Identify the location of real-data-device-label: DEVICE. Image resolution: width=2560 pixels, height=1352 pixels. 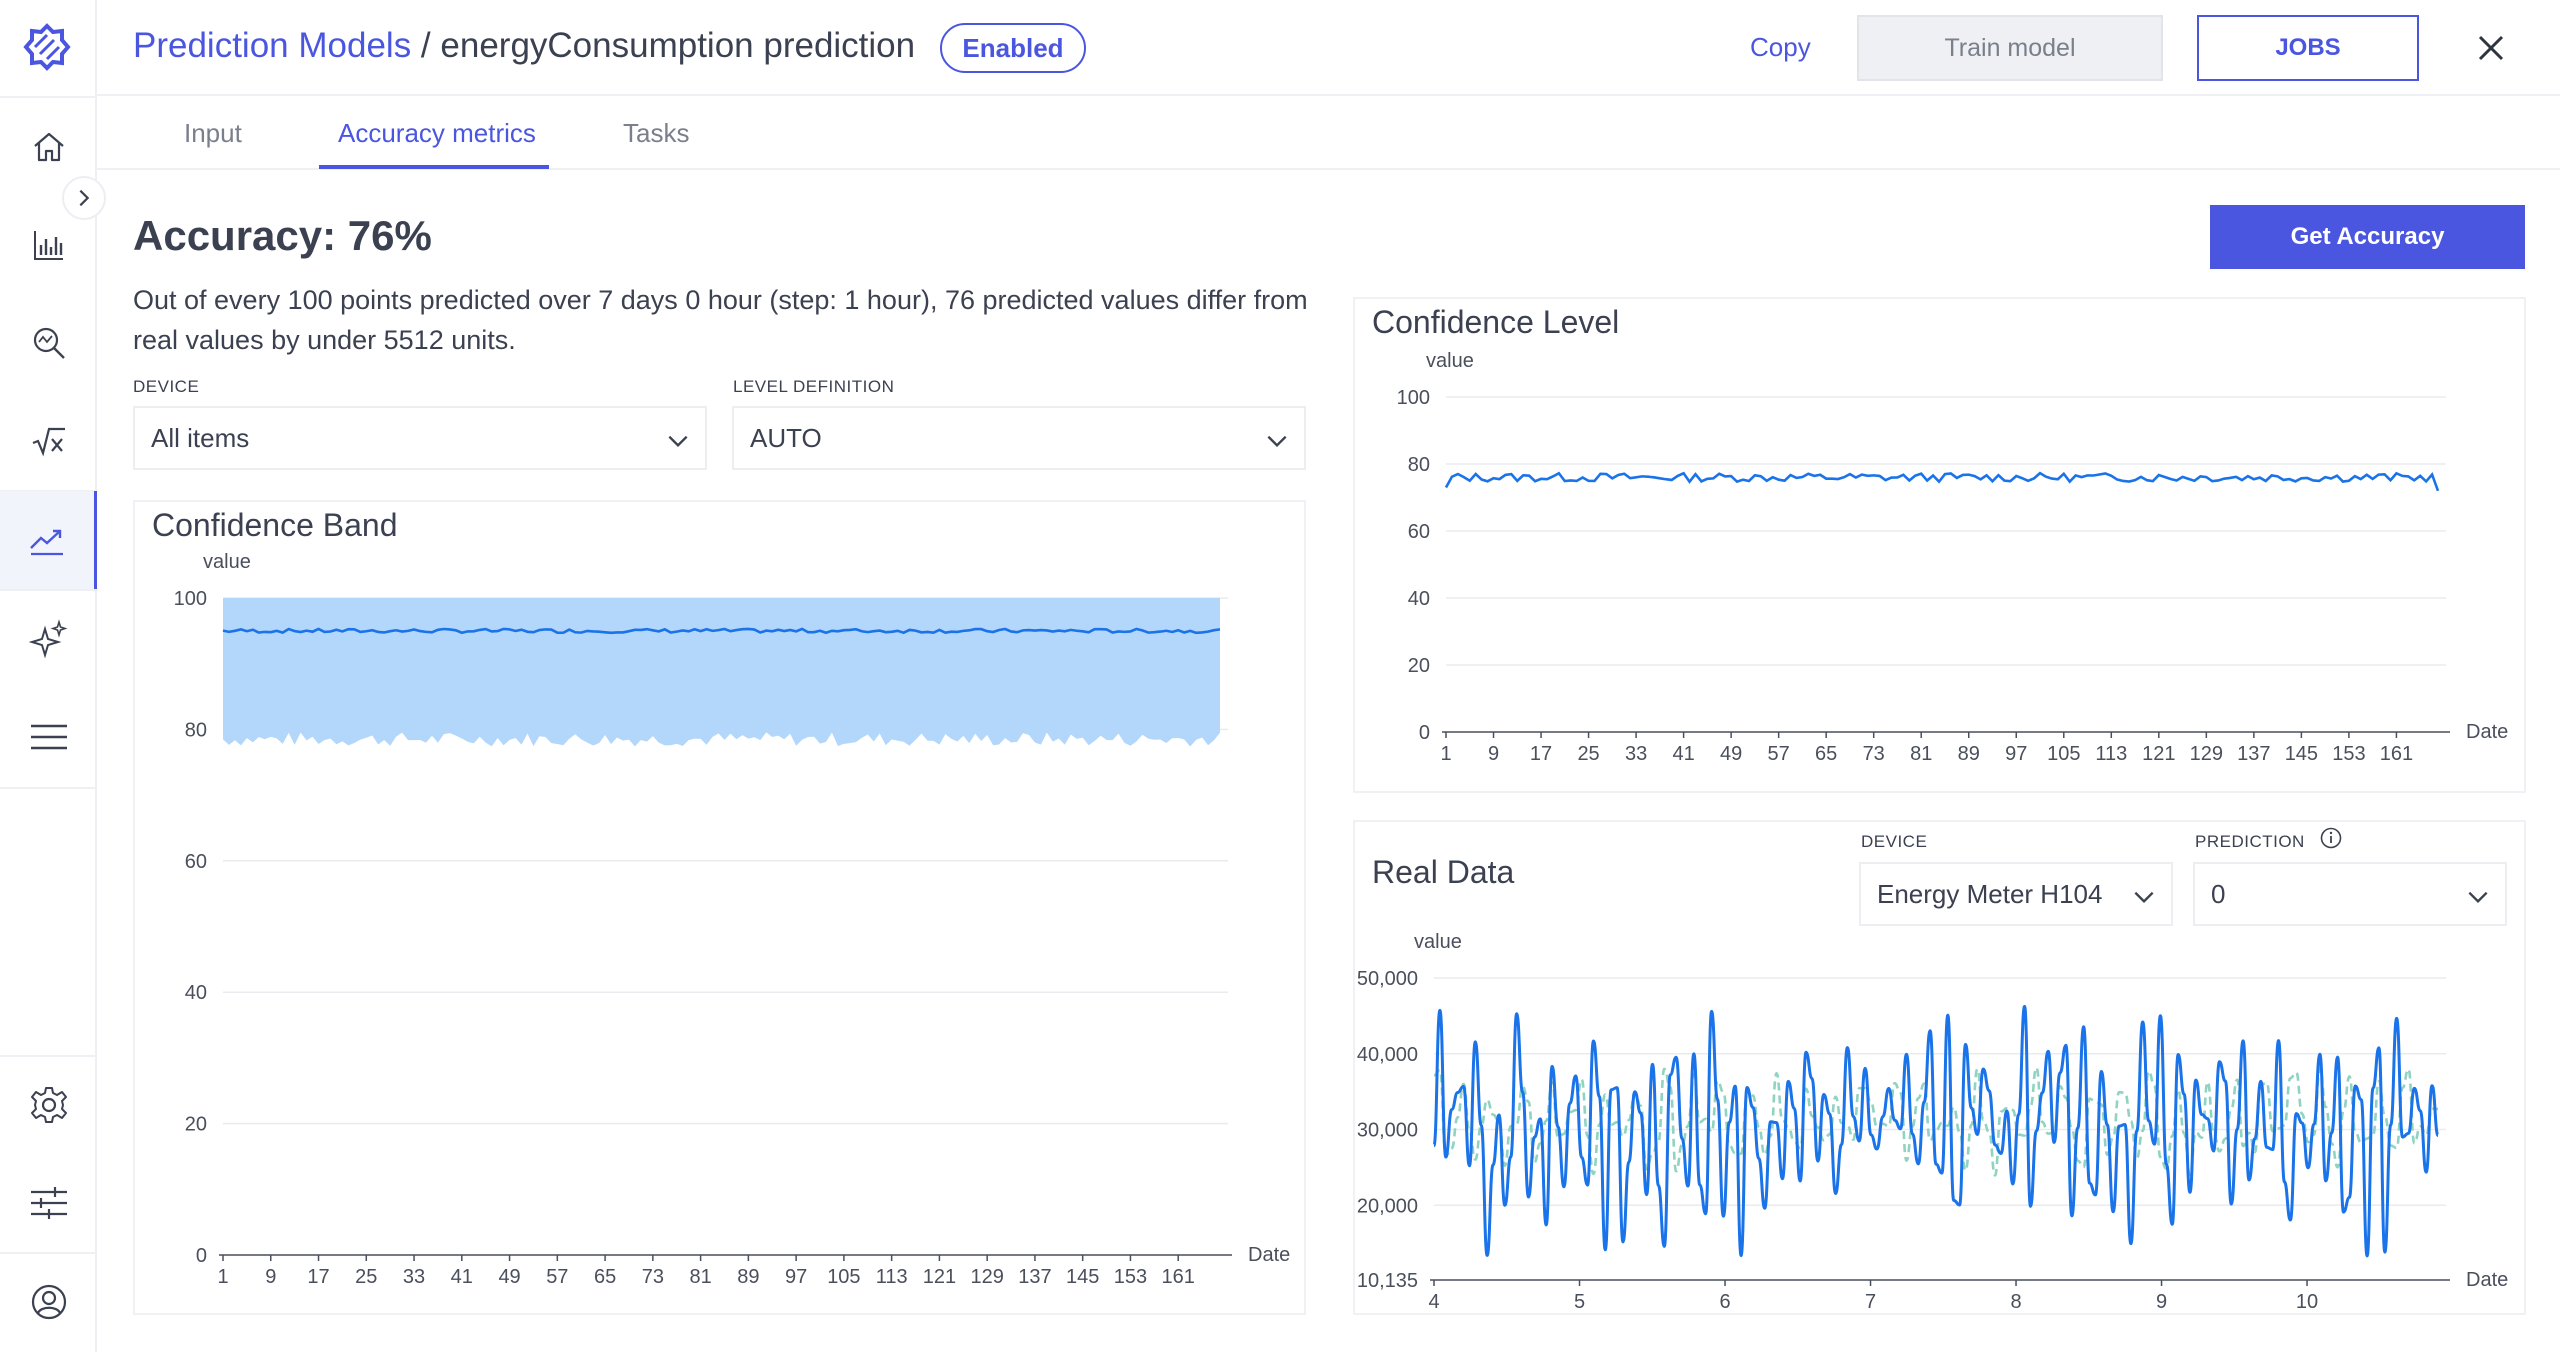
(1894, 841).